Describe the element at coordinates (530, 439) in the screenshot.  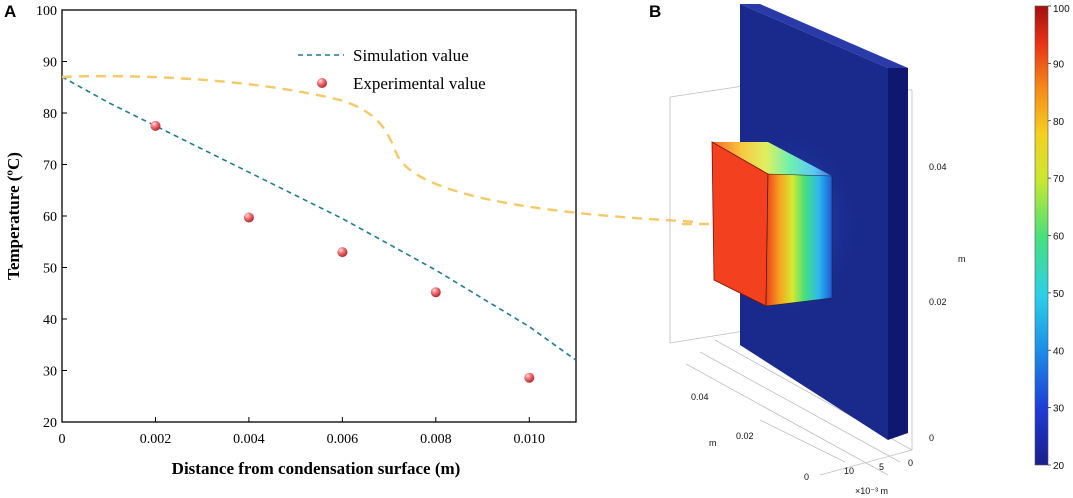
I see `x-tick-label: 0.010` at that location.